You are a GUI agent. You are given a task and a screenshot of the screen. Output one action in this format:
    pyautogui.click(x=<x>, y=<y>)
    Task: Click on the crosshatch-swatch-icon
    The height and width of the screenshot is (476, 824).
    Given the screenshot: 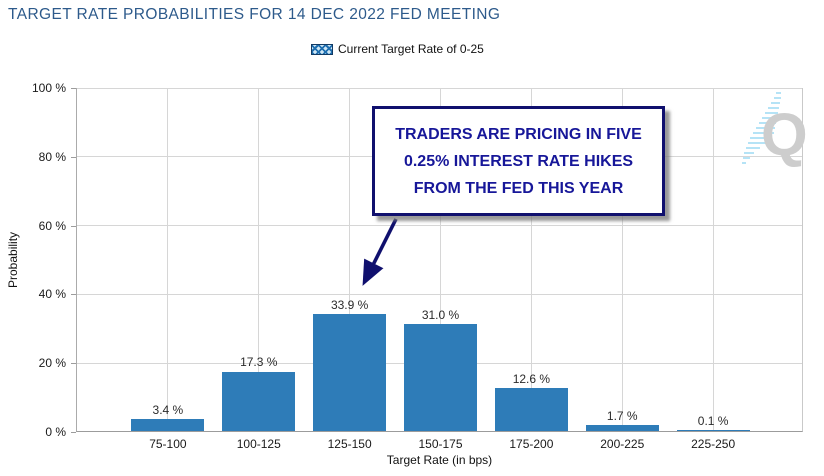 What is the action you would take?
    pyautogui.click(x=322, y=49)
    